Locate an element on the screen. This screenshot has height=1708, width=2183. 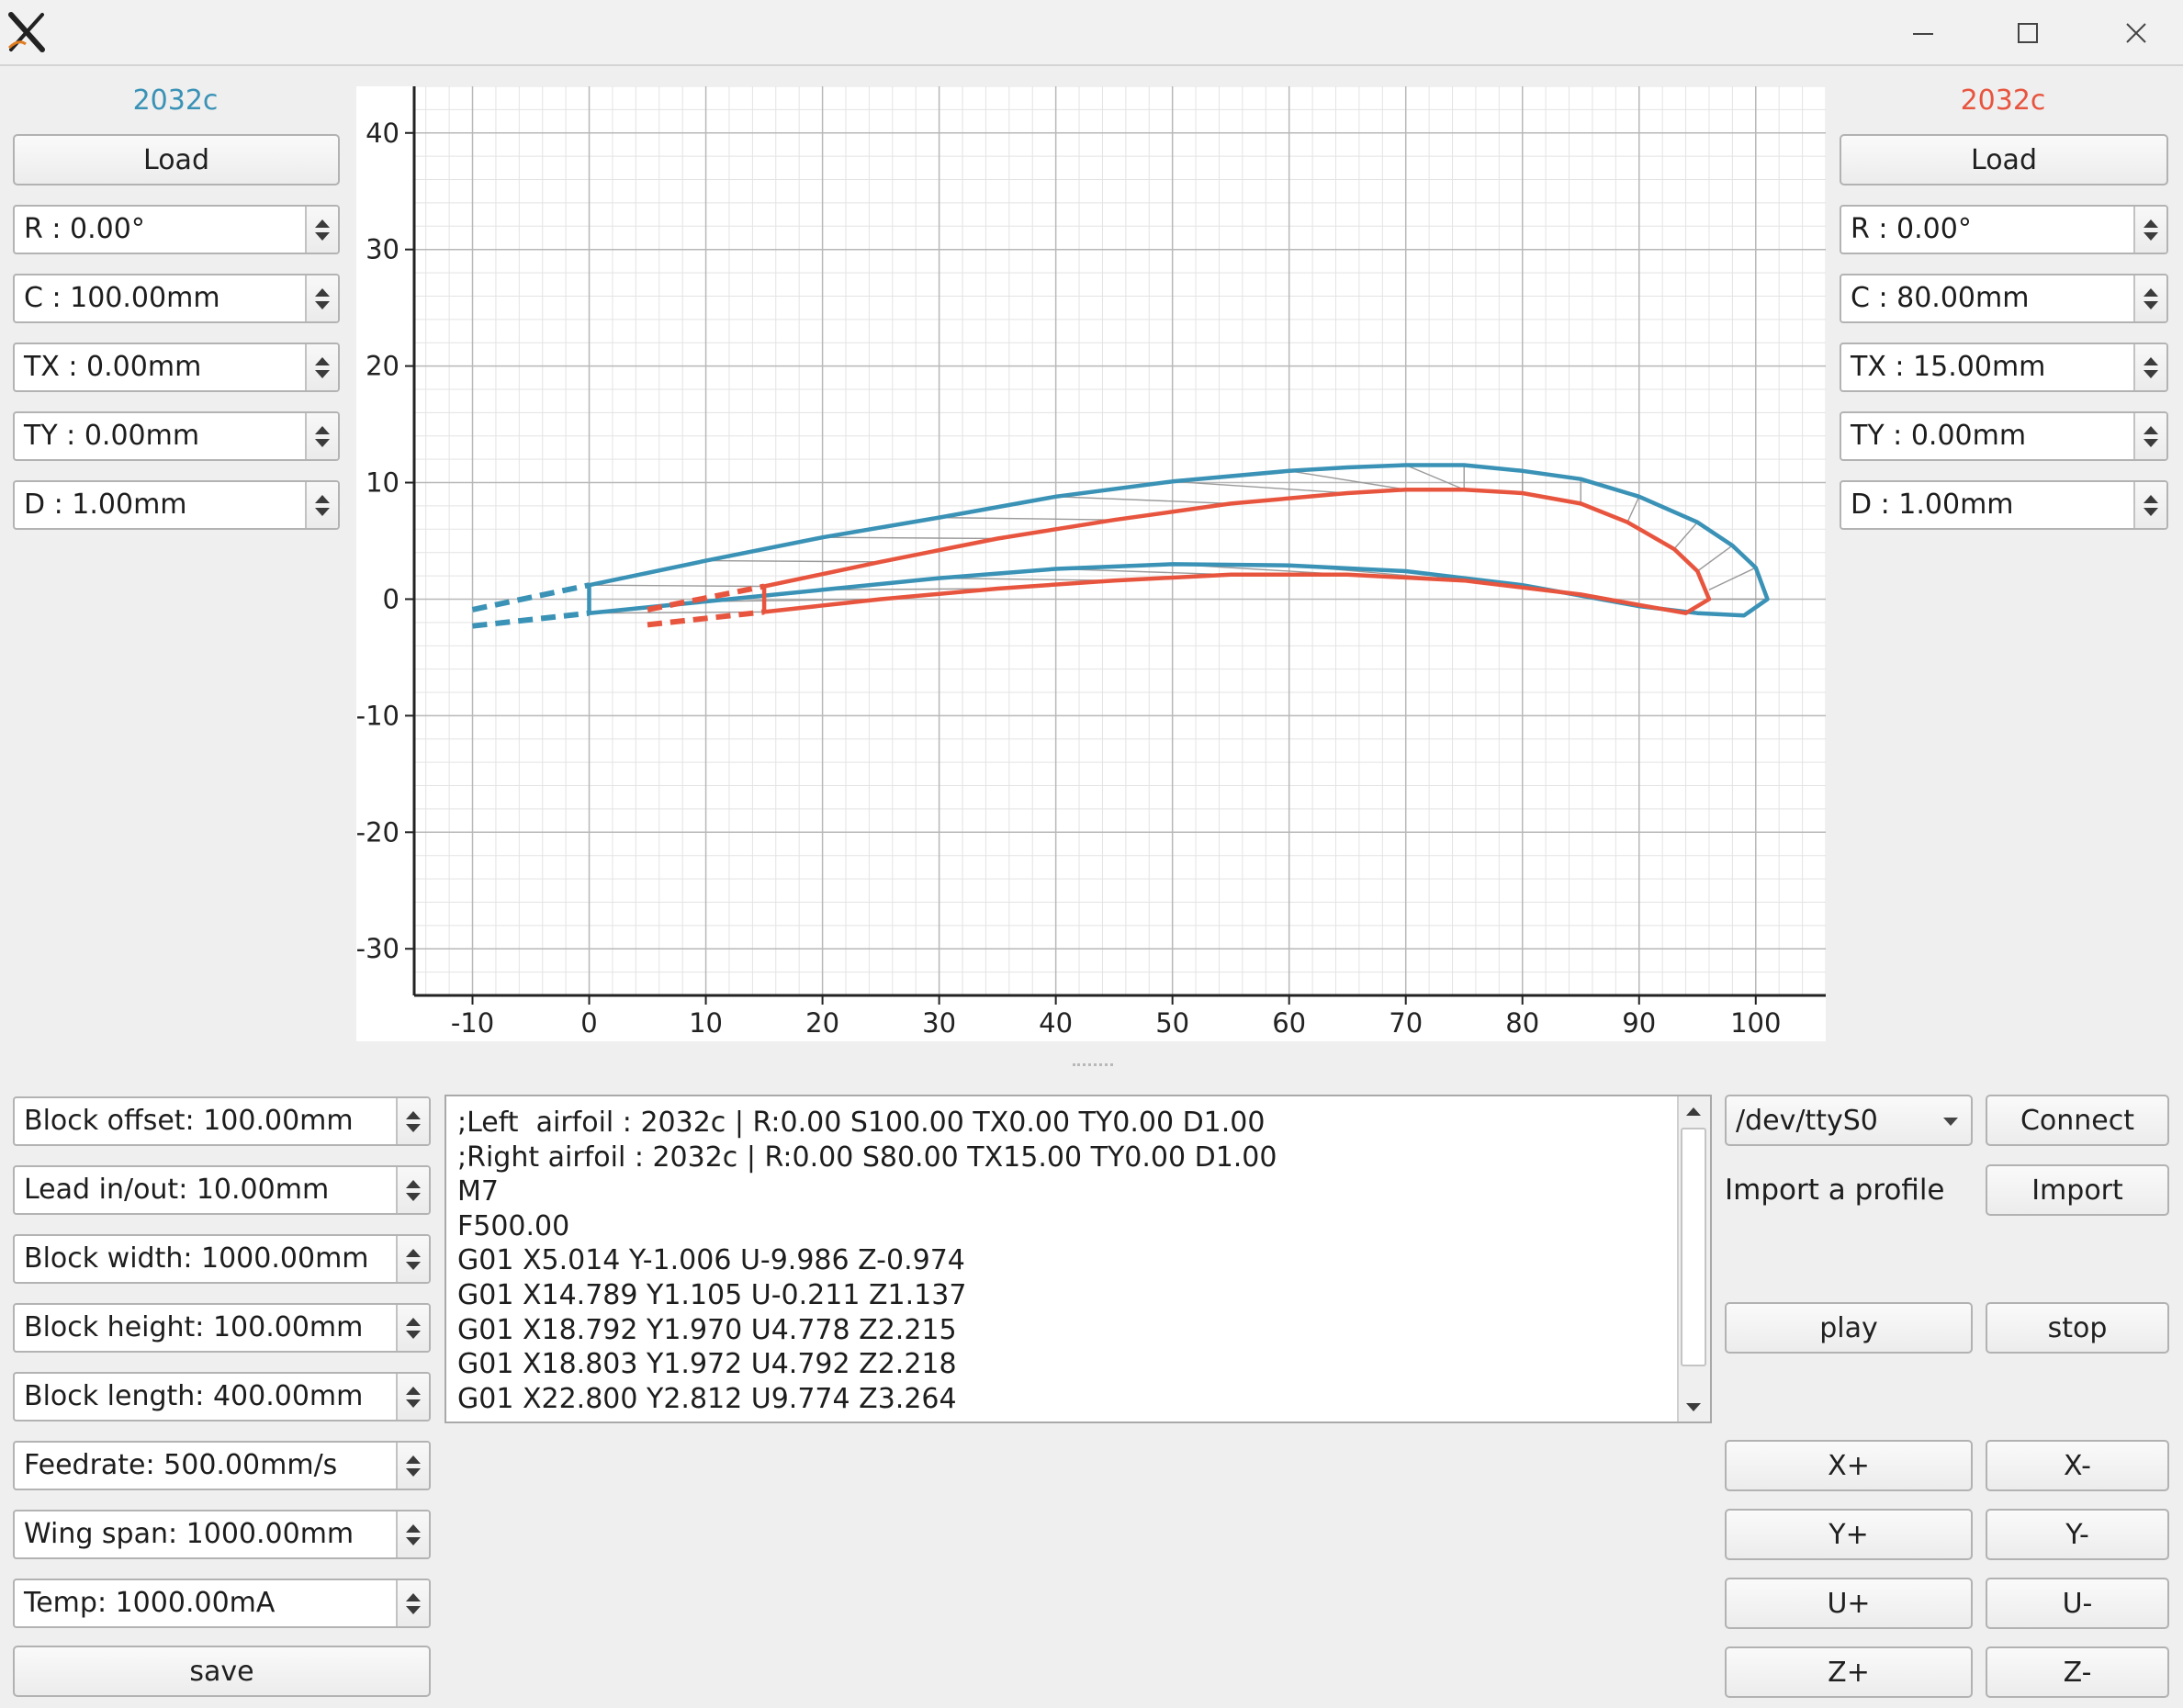
feedrate-field: Feedrate: 500.00mm/s is located at coordinates (222, 1466).